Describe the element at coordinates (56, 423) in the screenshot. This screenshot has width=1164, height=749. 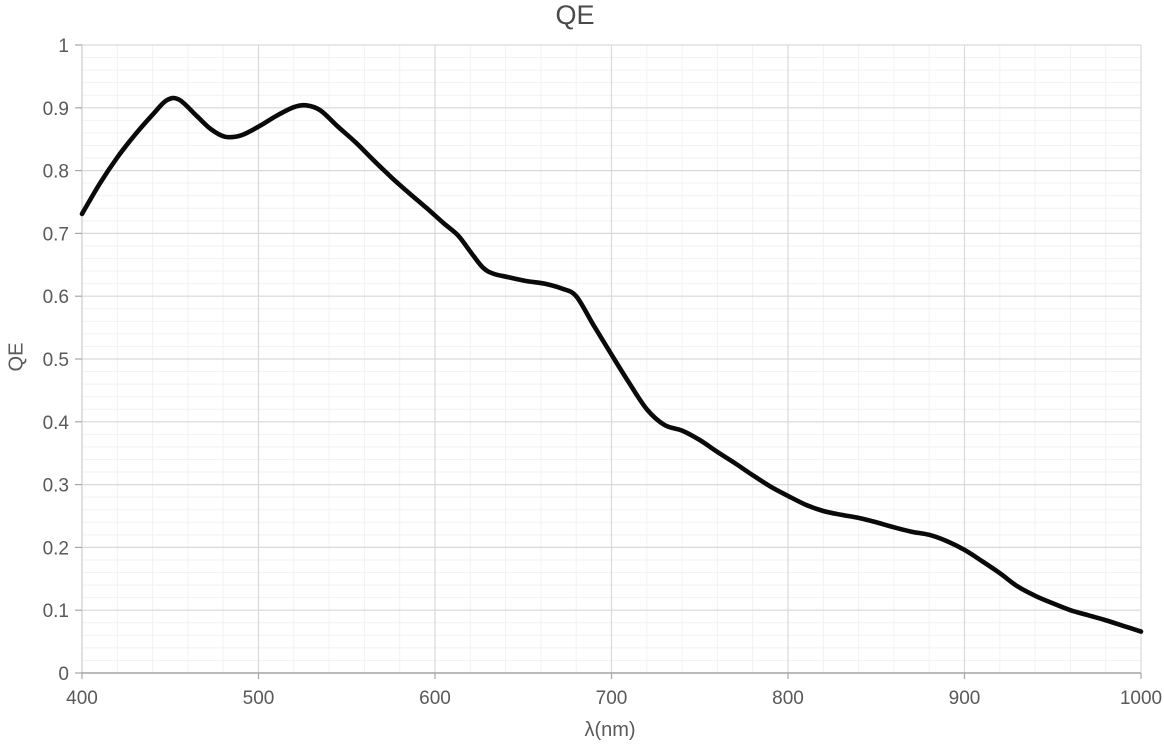
I see `y-tick-label: 0.4` at that location.